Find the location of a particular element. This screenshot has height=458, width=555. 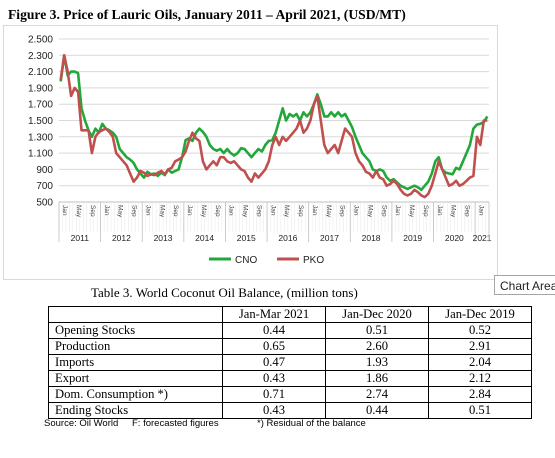

row-label: Dom. Consumption *) is located at coordinates (135, 394).